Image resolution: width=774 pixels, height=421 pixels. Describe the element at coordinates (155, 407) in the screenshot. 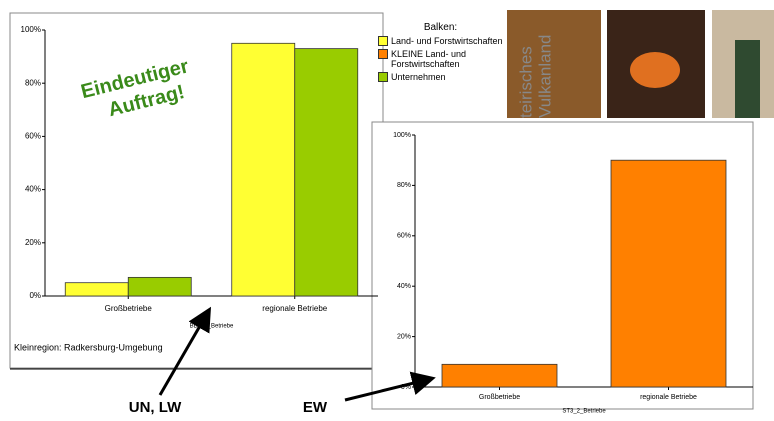

I see `callout-label: UN, LW` at that location.